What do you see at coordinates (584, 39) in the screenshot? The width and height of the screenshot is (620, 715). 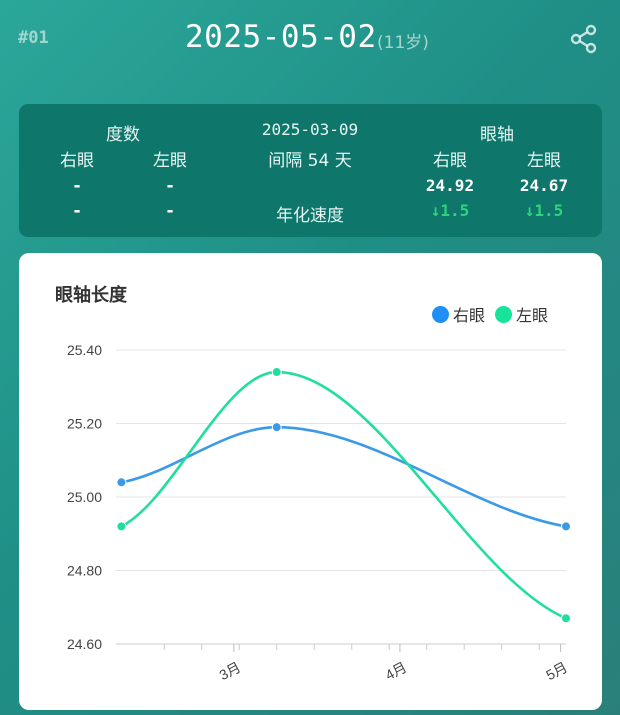 I see `share-icon` at bounding box center [584, 39].